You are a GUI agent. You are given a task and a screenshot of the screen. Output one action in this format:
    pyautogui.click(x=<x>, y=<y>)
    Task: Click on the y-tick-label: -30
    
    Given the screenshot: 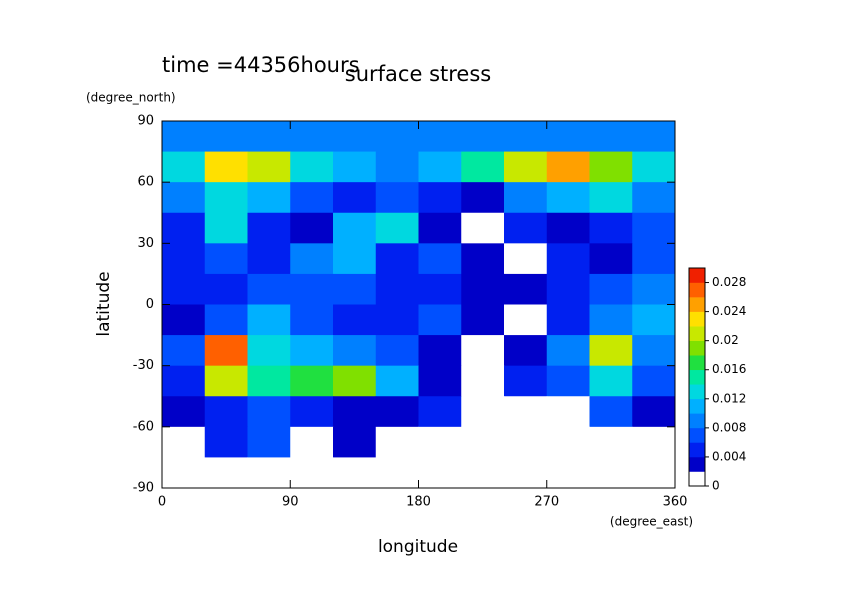 What is the action you would take?
    pyautogui.click(x=143, y=365)
    